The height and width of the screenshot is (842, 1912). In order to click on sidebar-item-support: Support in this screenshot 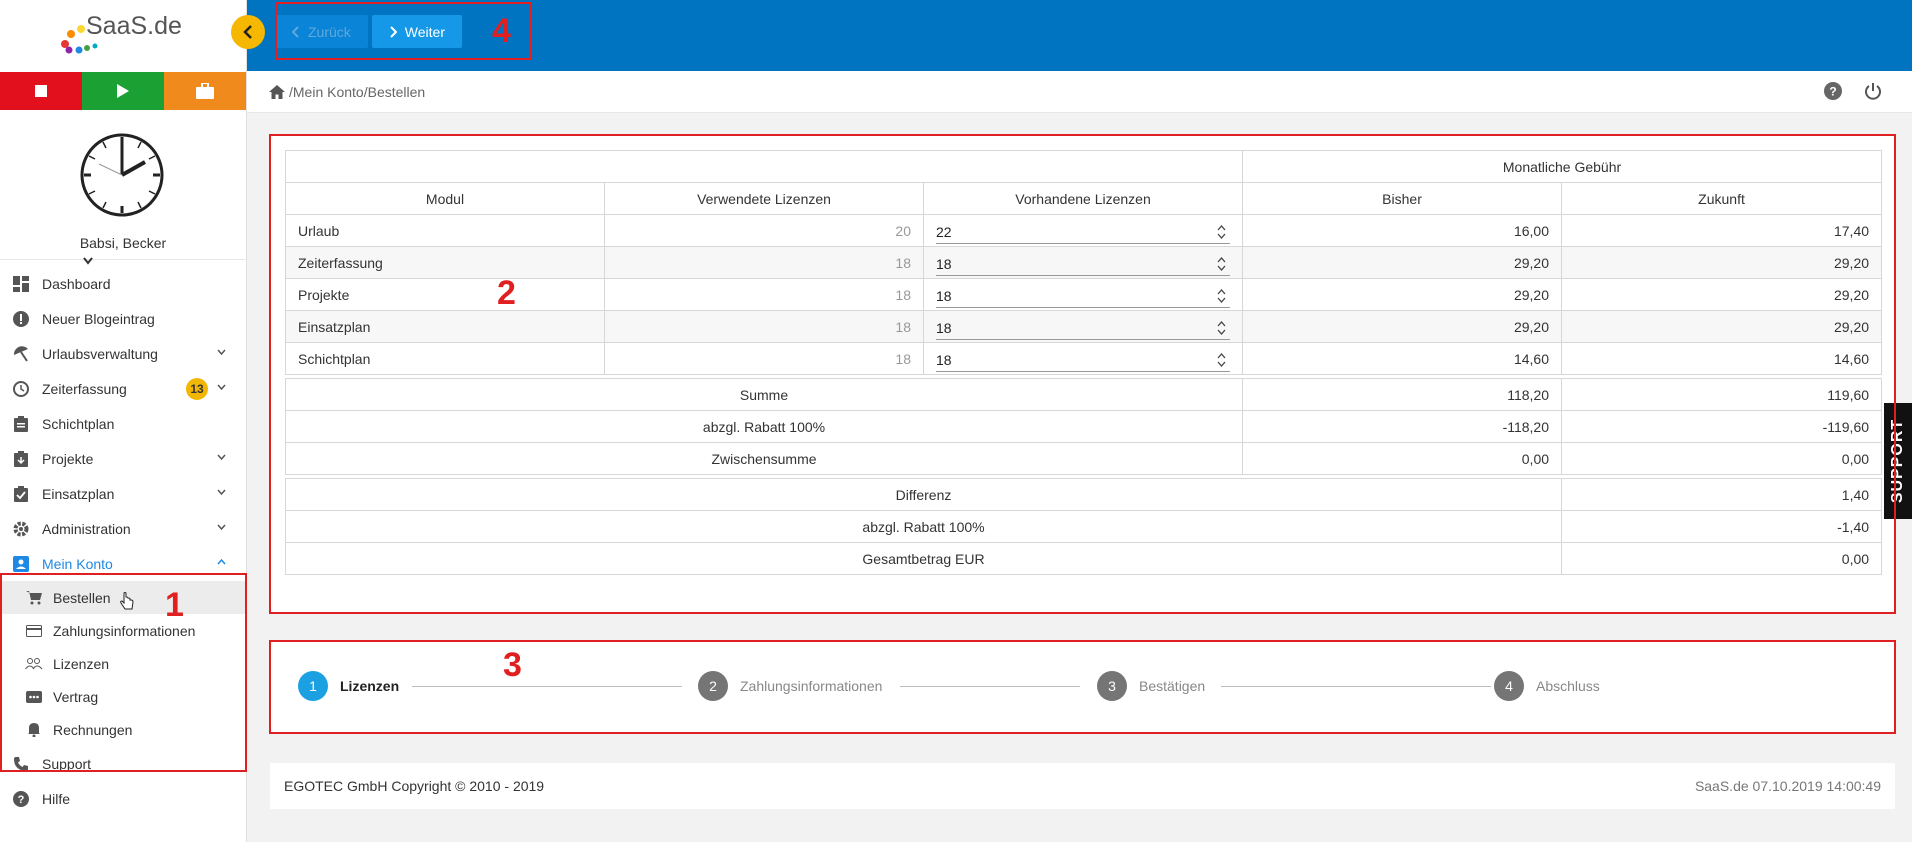, I will do `click(123, 763)`.